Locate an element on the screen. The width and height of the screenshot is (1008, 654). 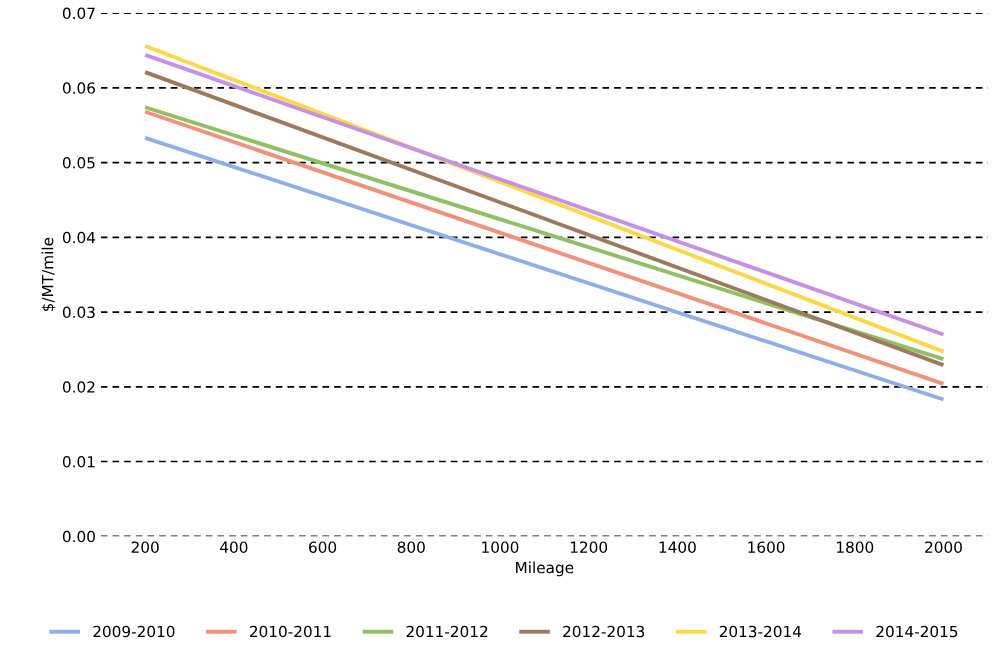
x-tick-label: 1000 is located at coordinates (500, 547).